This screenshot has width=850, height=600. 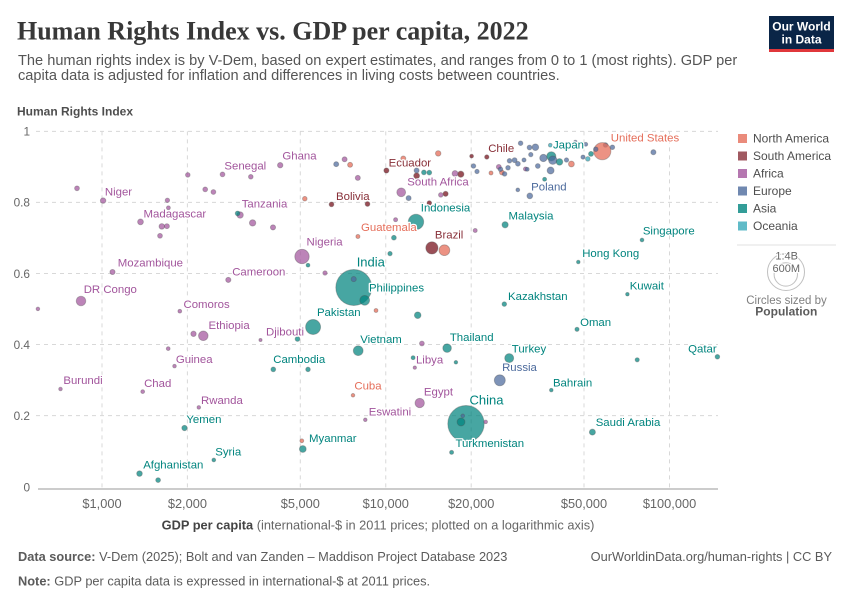 I want to click on svg-text: Circles sized by, so click(x=786, y=301).